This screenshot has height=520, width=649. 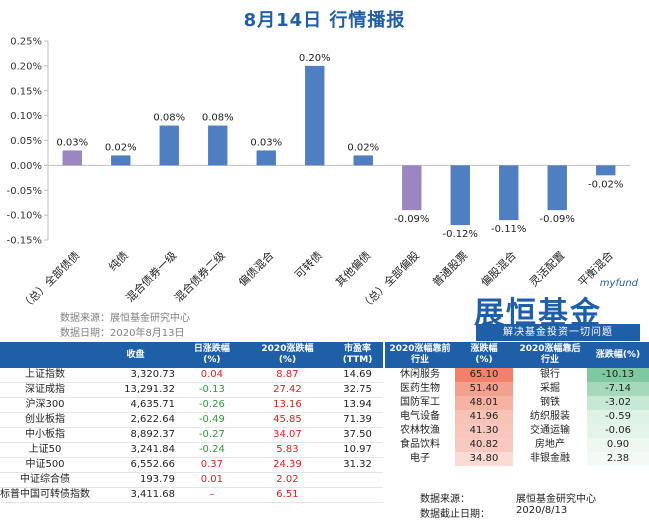 What do you see at coordinates (45, 420) in the screenshot?
I see `index-name: 创业板指` at bounding box center [45, 420].